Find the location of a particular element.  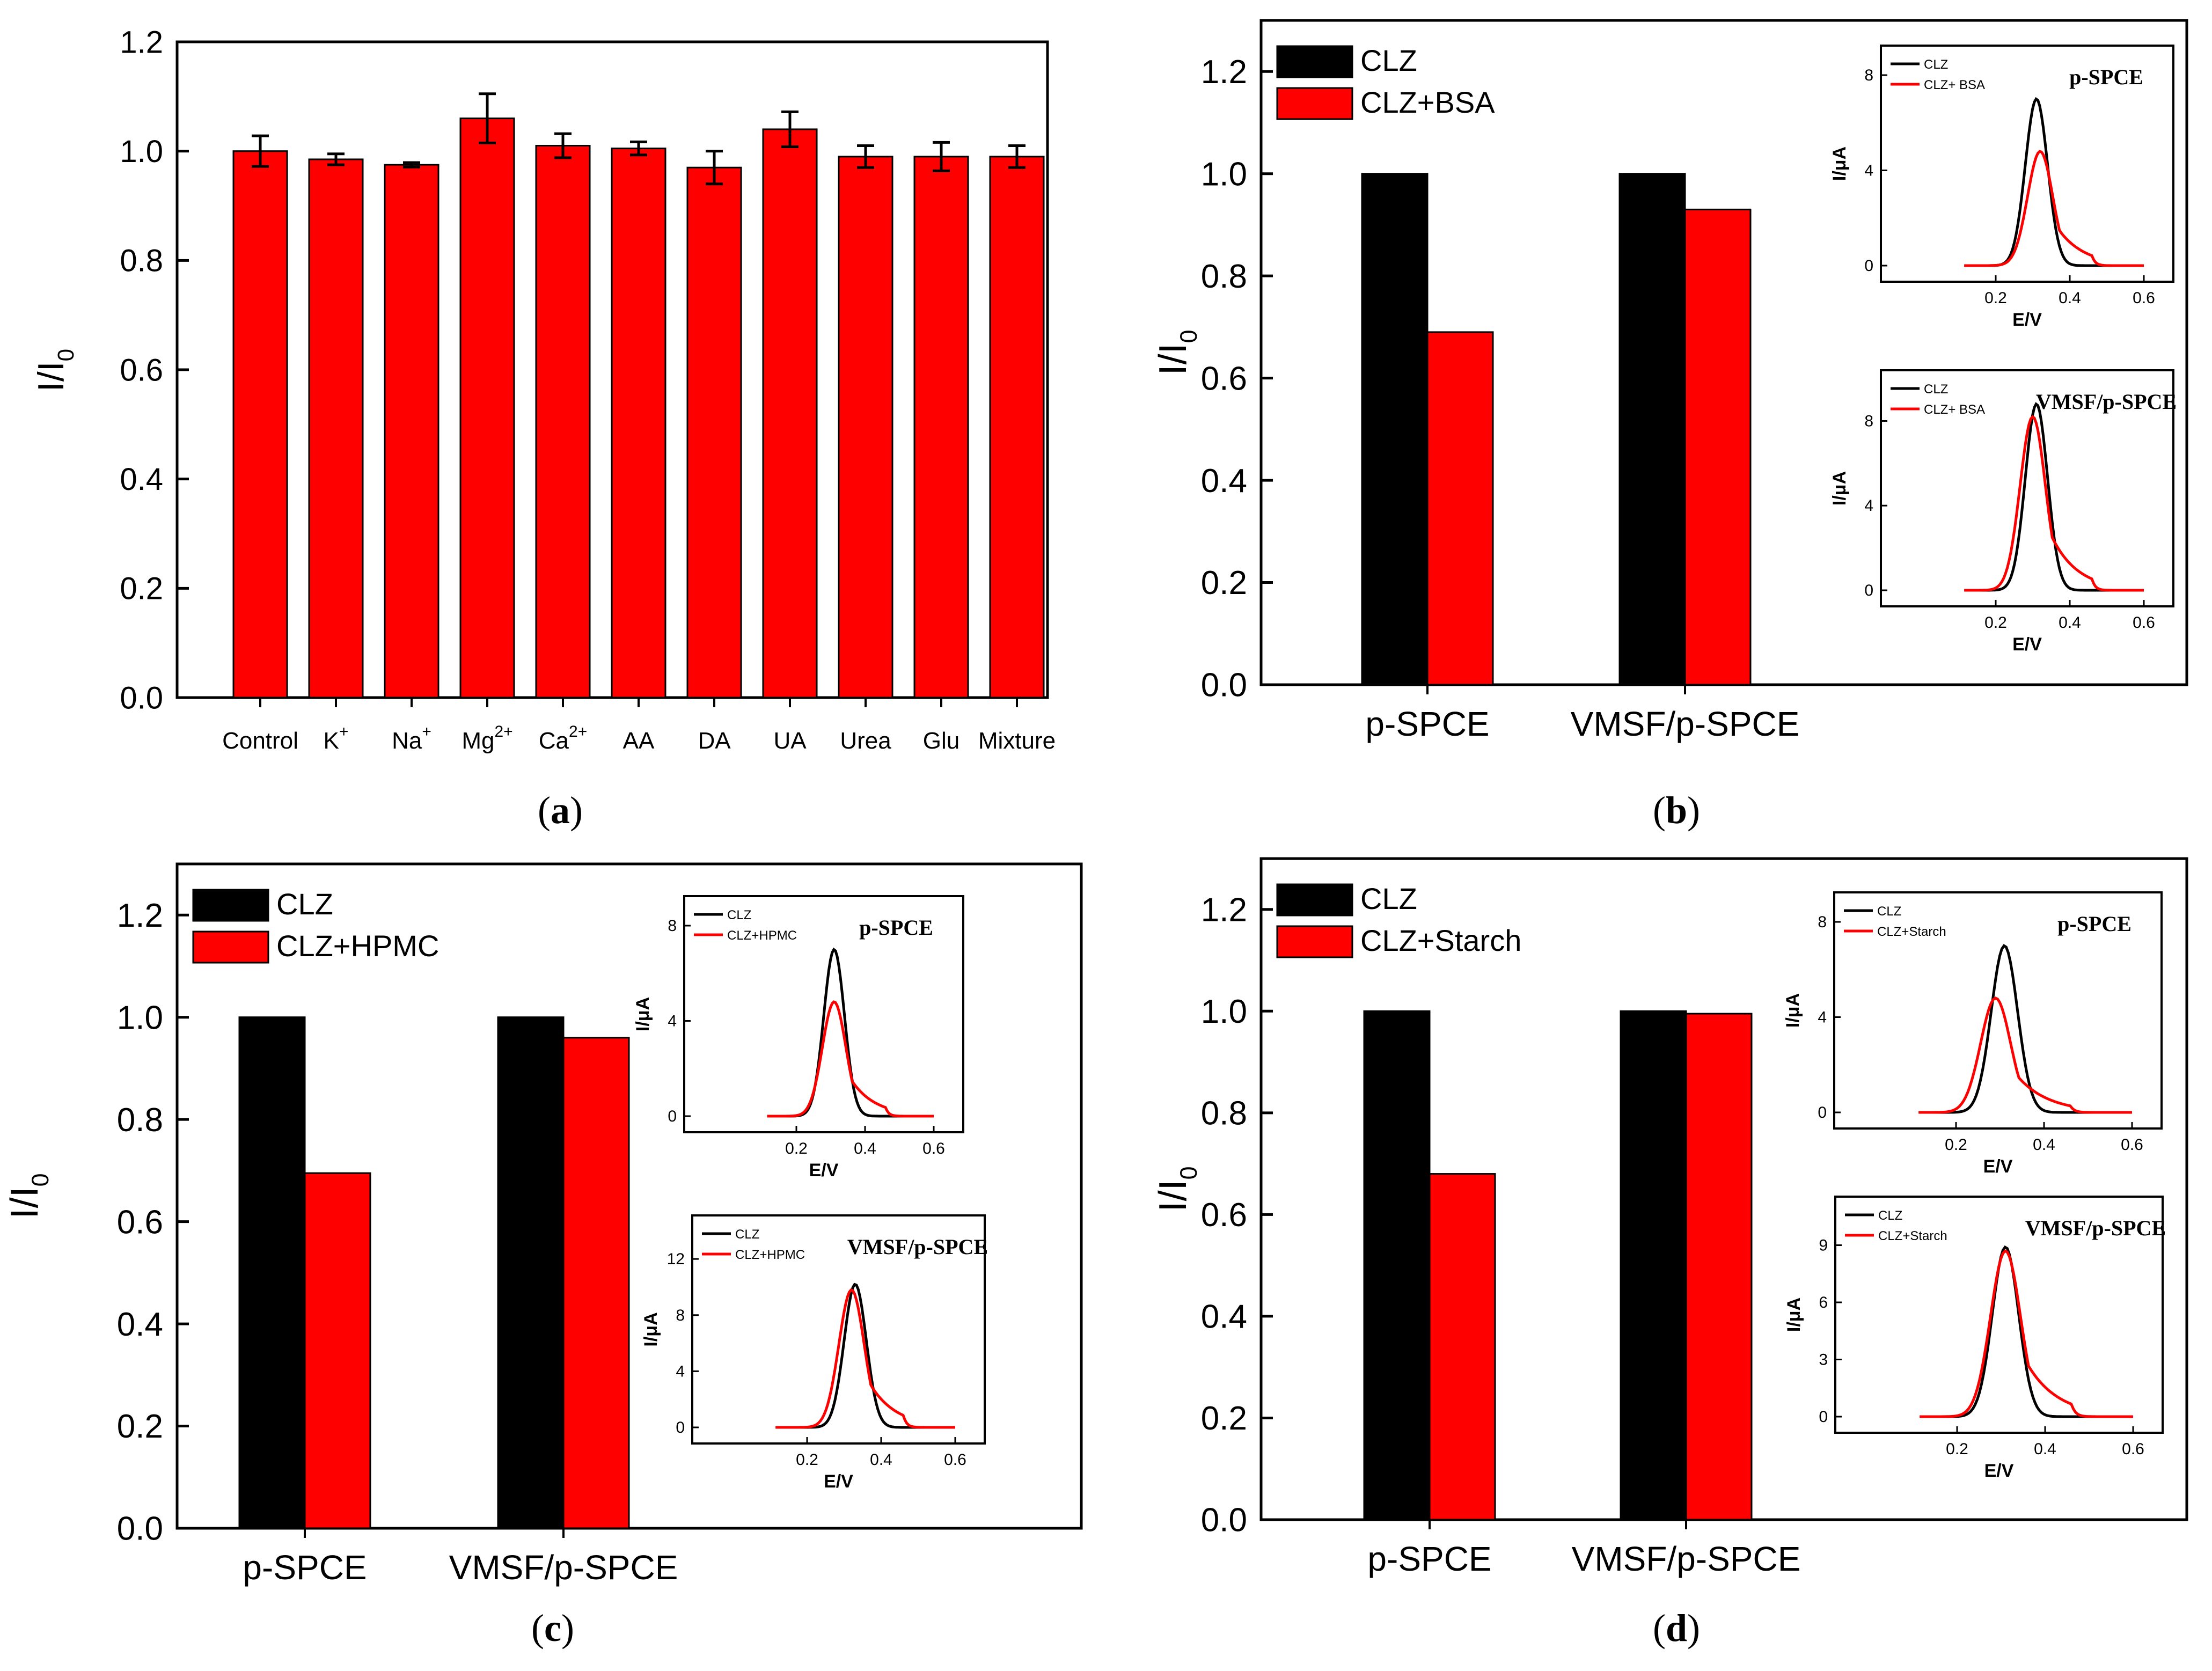

x-tick-label: Glu is located at coordinates (941, 741).